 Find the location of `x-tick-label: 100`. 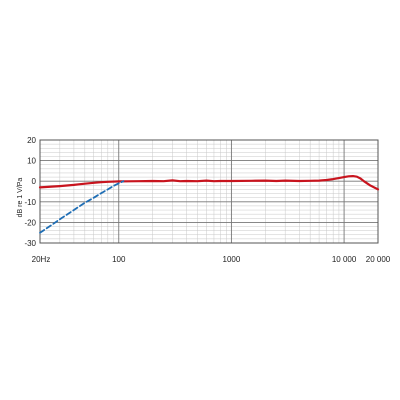

x-tick-label: 100 is located at coordinates (119, 259).